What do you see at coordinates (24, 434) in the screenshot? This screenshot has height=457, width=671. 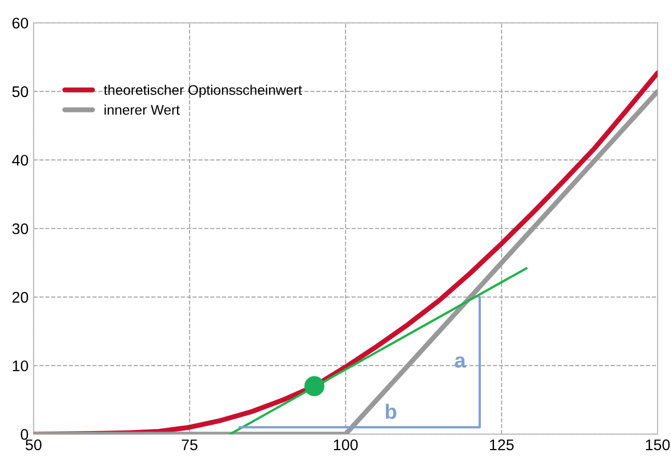 I see `y-tick-label: 0` at bounding box center [24, 434].